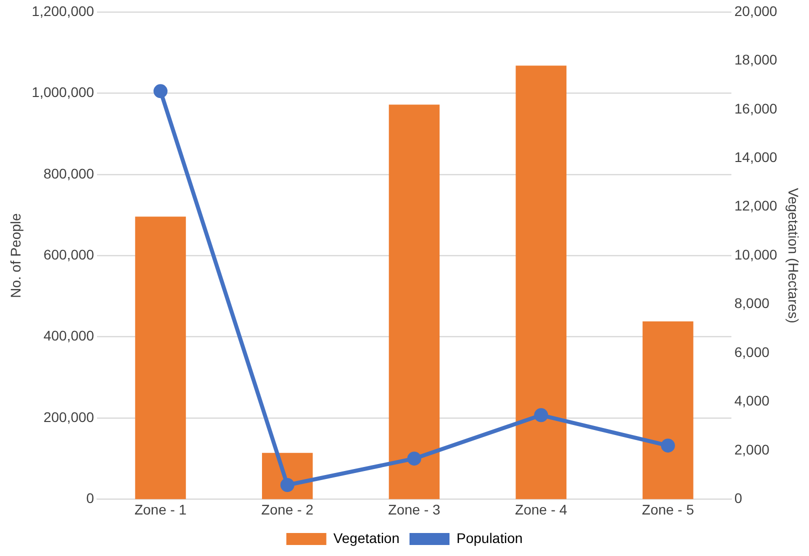 The width and height of the screenshot is (809, 556). Describe the element at coordinates (738, 498) in the screenshot. I see `y2-tick-label: 0` at that location.